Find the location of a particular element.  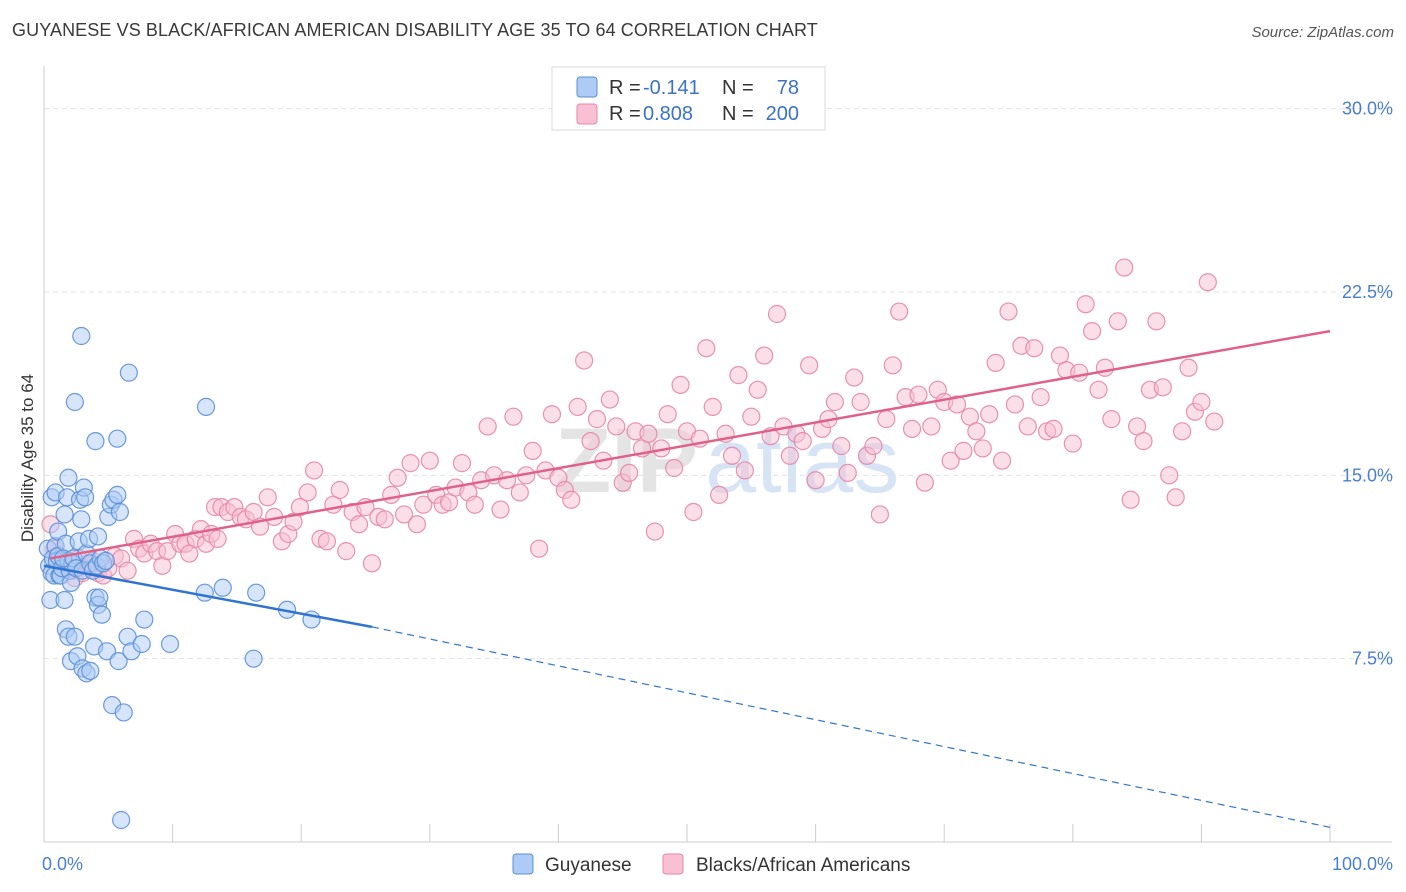

legend-n-label: N = is located at coordinates (738, 88).